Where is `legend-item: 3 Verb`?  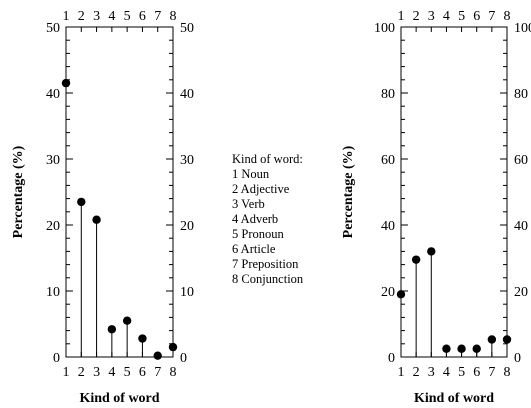 legend-item: 3 Verb is located at coordinates (248, 204).